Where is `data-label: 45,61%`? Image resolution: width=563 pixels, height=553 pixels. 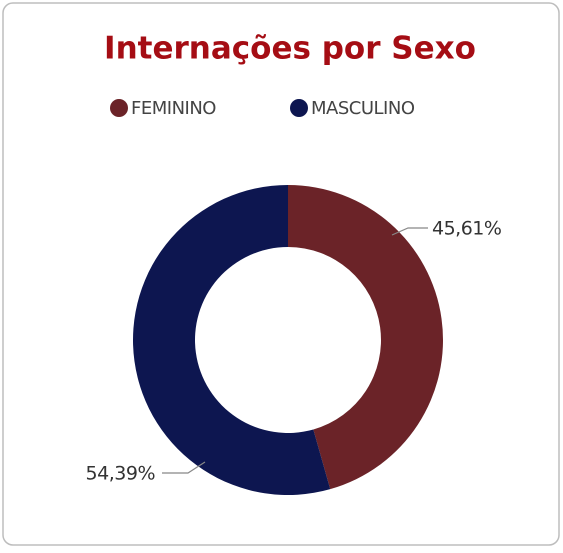
data-label: 45,61% is located at coordinates (466, 229).